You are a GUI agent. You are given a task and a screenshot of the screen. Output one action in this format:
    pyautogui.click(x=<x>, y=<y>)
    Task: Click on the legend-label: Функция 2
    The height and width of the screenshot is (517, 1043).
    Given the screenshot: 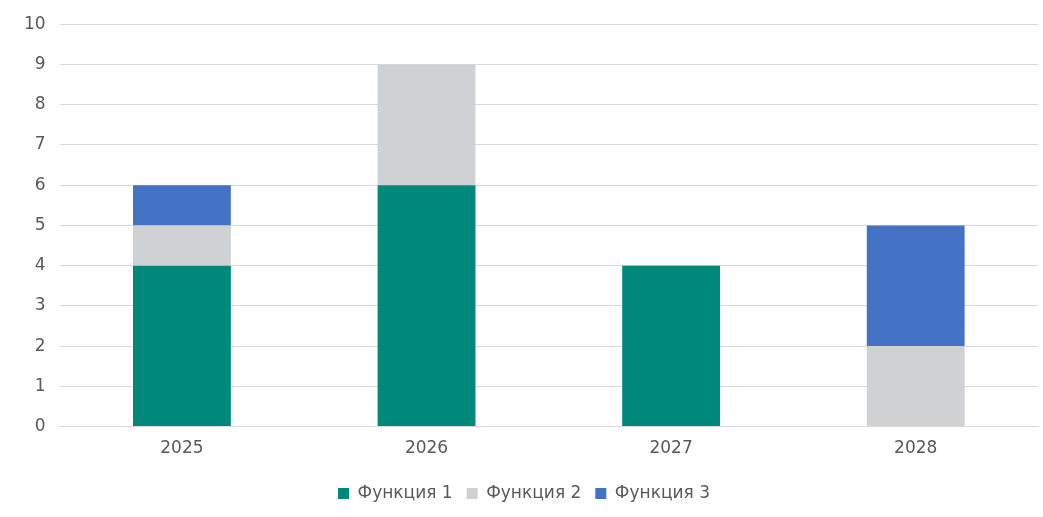 What is the action you would take?
    pyautogui.click(x=534, y=491)
    